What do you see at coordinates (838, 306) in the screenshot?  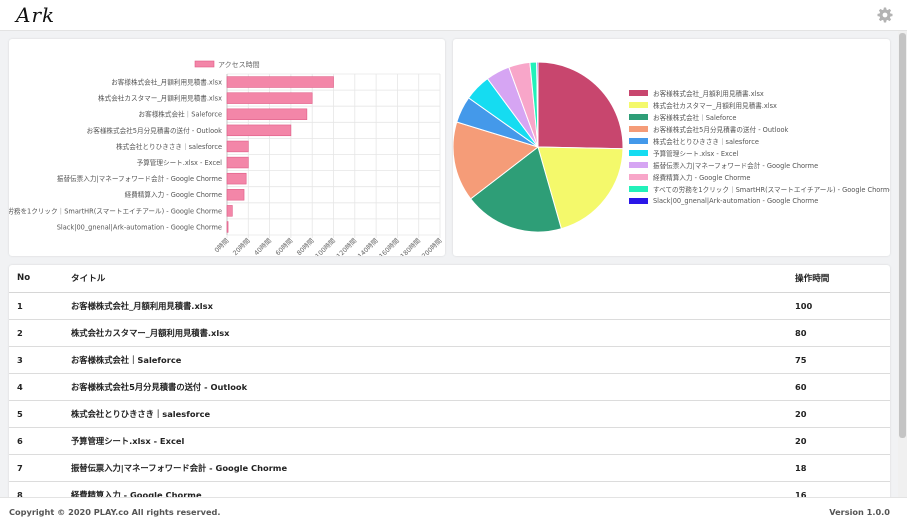 I see `cell-time: 100` at bounding box center [838, 306].